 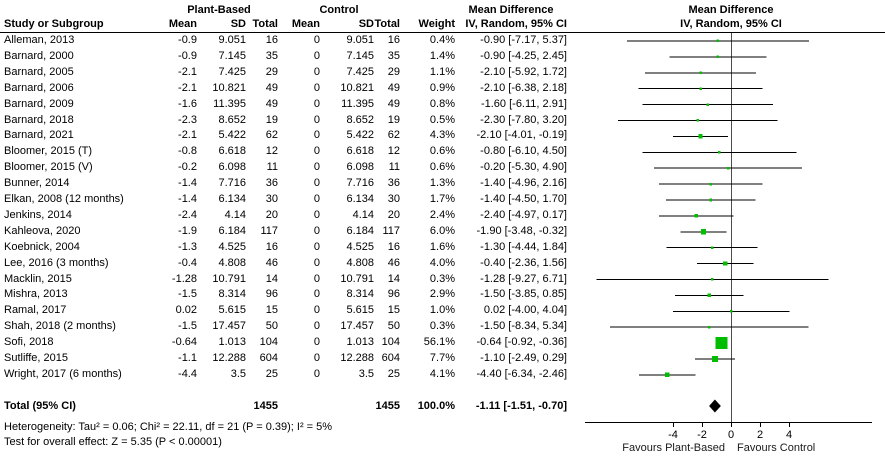 I want to click on cell-total2: 15, so click(x=393, y=310).